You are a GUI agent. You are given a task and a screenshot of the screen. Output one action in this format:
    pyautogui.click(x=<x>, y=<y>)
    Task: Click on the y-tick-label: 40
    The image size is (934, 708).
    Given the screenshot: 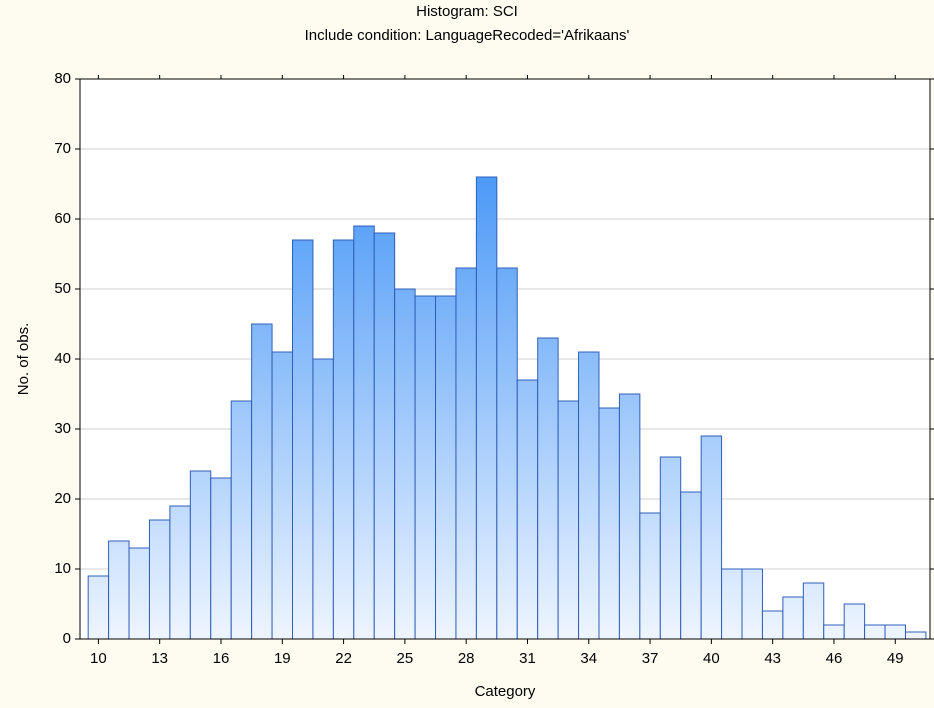 What is the action you would take?
    pyautogui.click(x=62, y=358)
    